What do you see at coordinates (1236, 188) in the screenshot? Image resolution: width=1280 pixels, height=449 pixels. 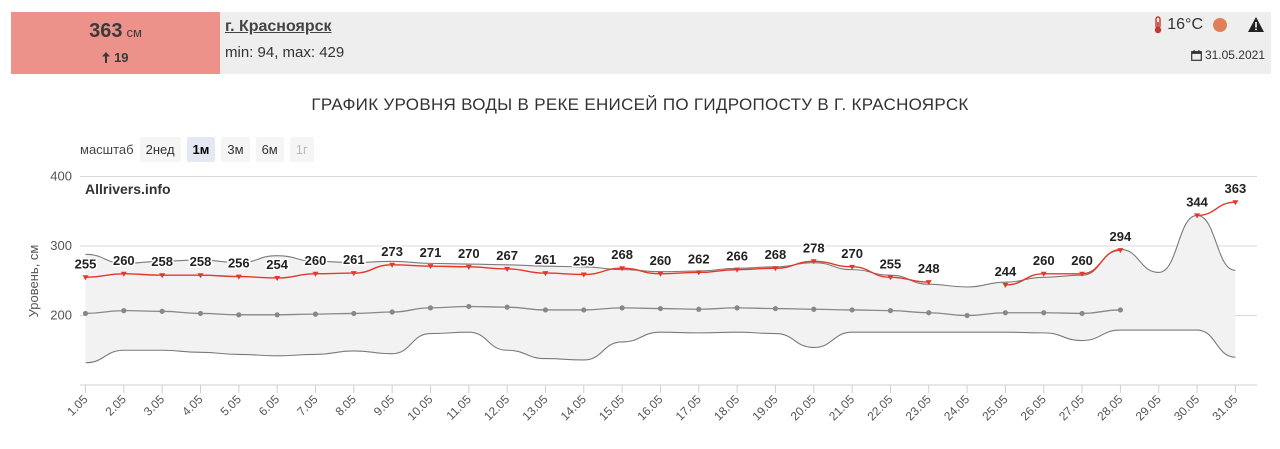 I see `data-label: 363` at bounding box center [1236, 188].